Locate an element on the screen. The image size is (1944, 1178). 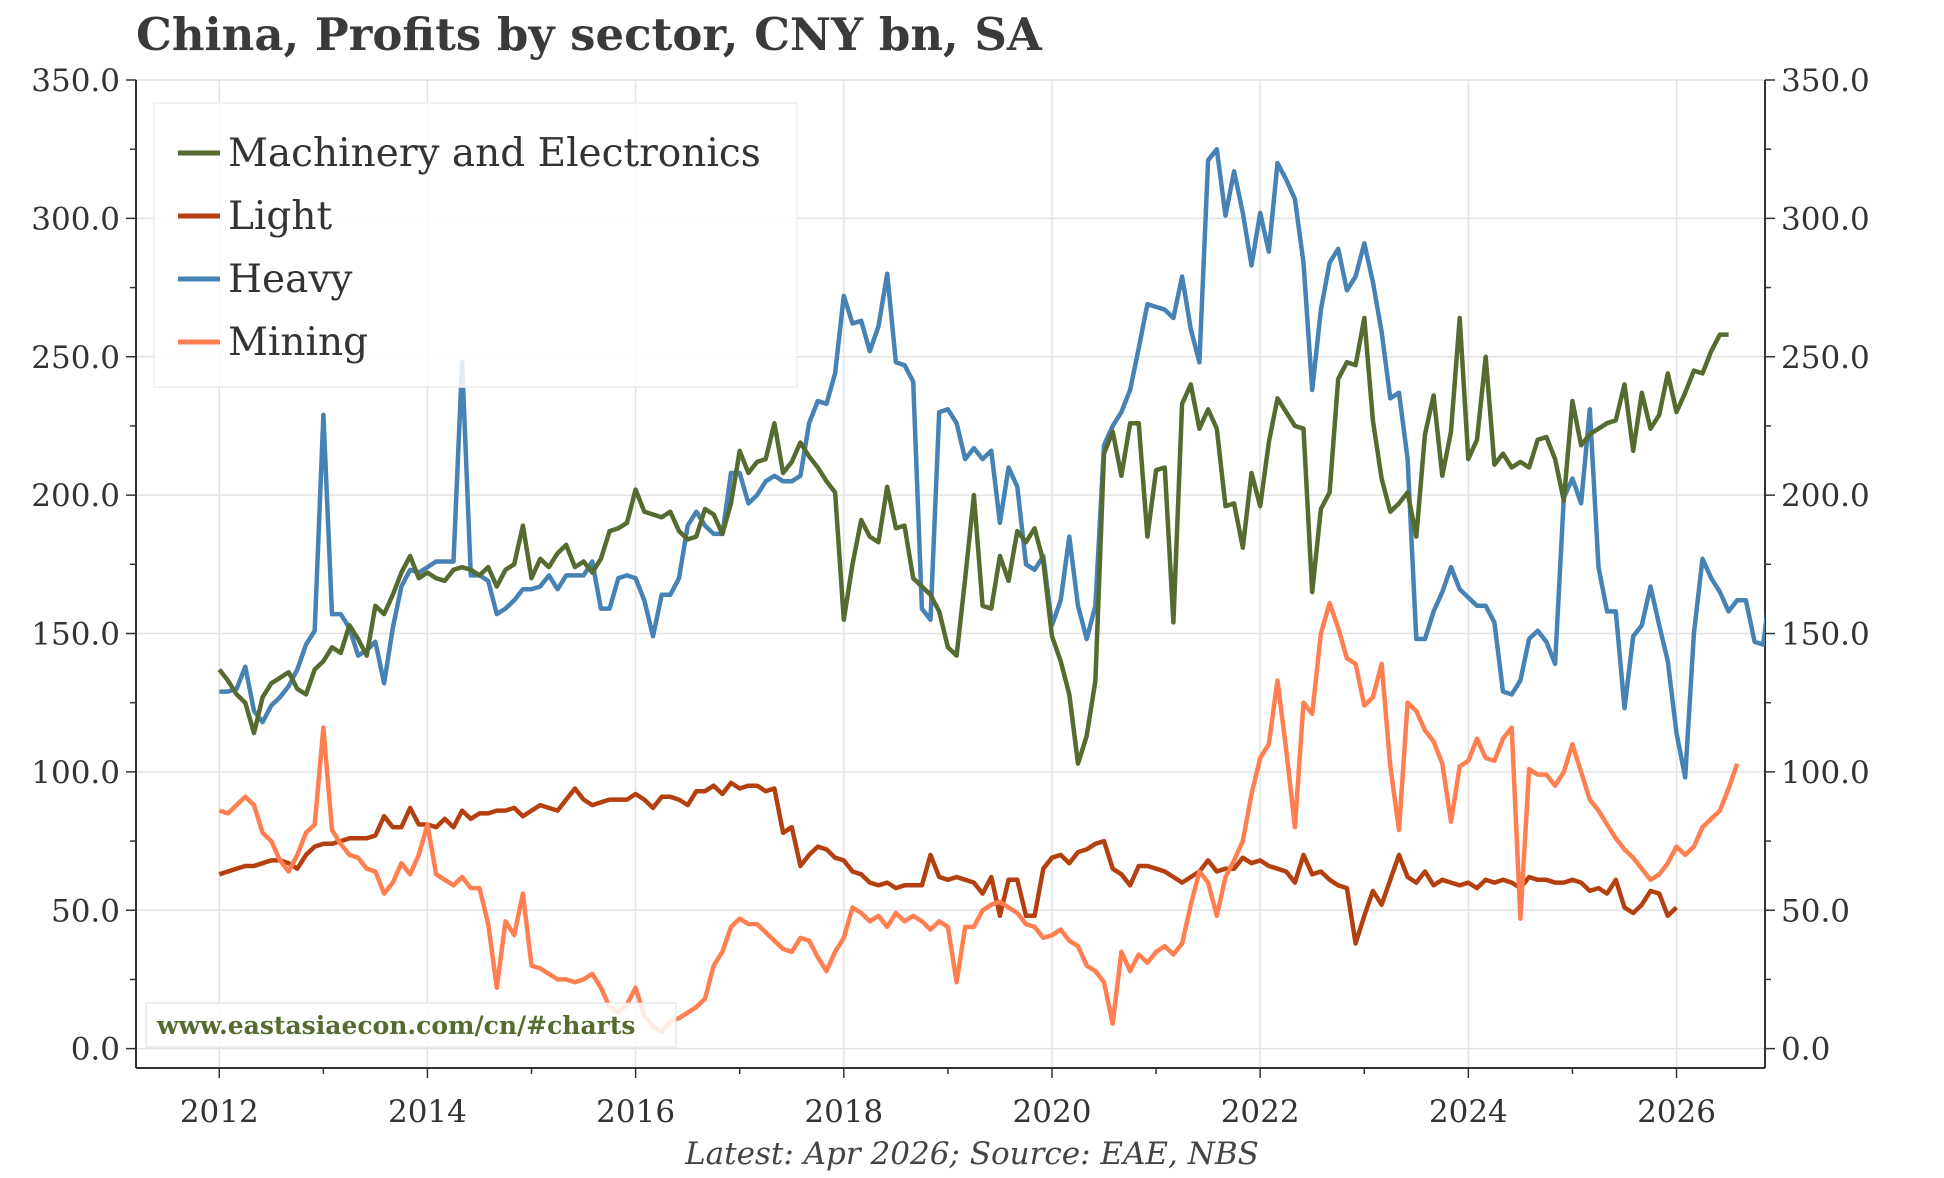
y-tick-label-right: 100.0 is located at coordinates (1825, 773).